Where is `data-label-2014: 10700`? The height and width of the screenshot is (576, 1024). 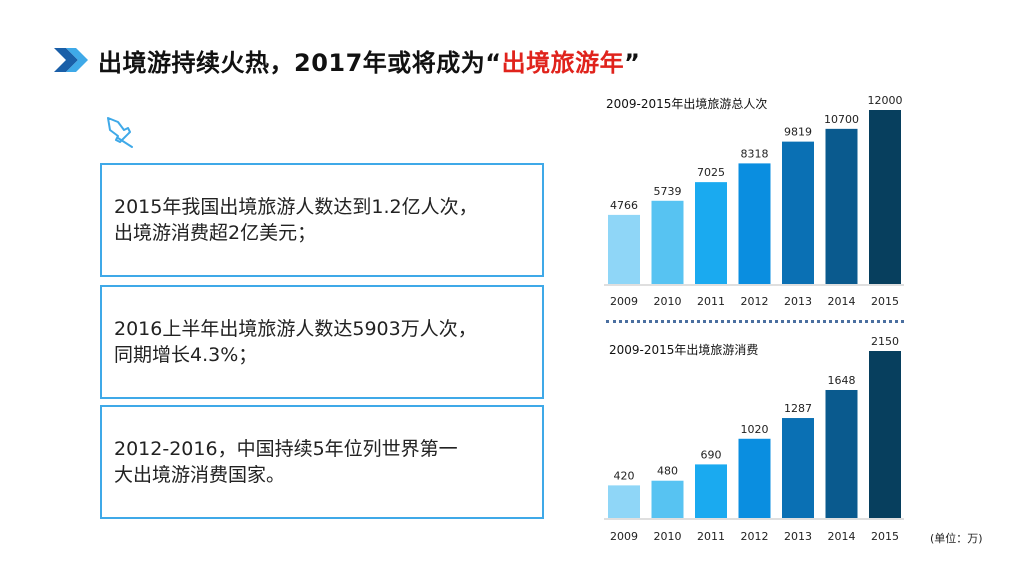 data-label-2014: 10700 is located at coordinates (841, 119).